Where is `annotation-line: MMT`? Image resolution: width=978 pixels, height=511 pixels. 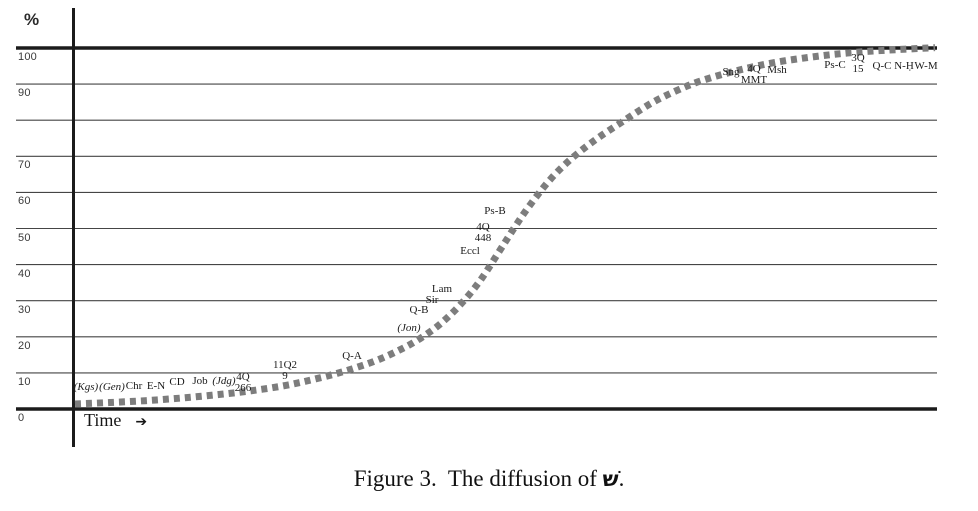 annotation-line: MMT is located at coordinates (754, 79).